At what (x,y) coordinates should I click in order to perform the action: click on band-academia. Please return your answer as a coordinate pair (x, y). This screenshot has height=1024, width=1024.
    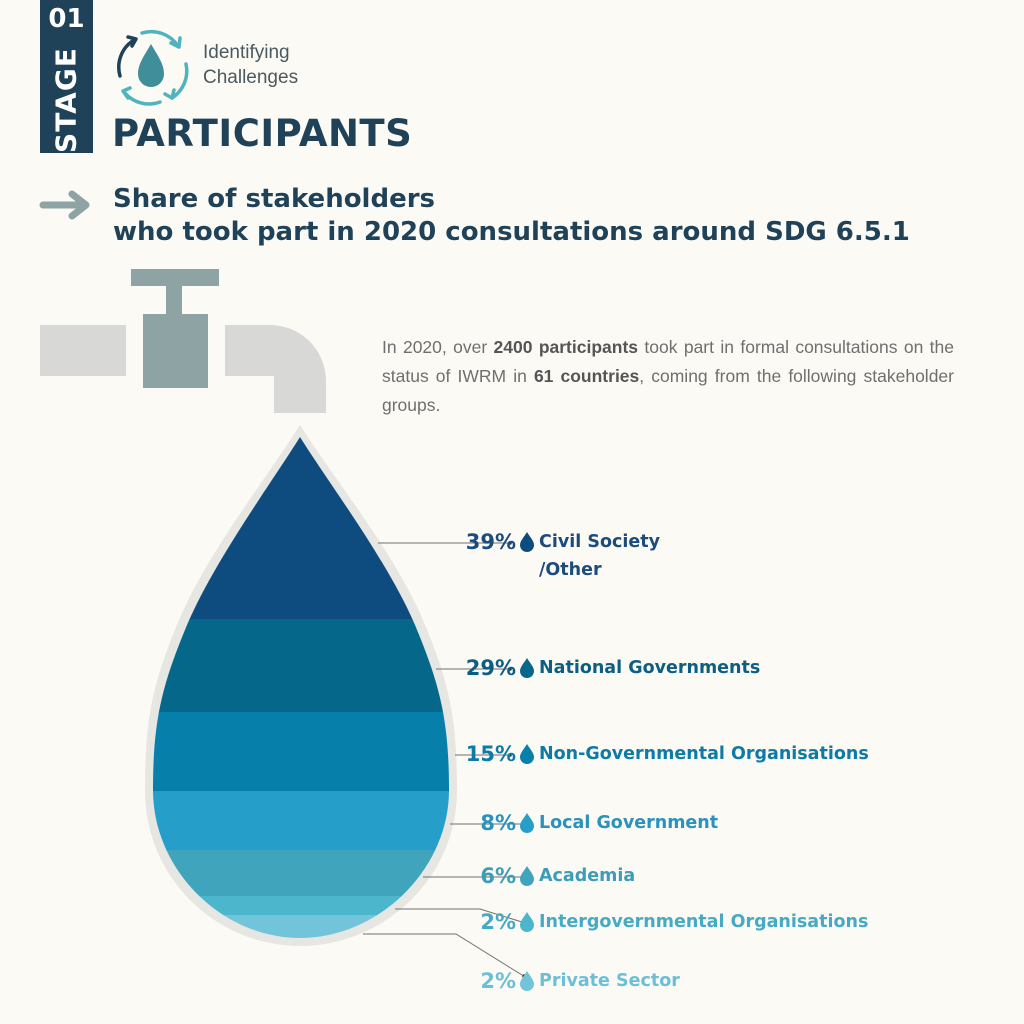
    Looking at the image, I should click on (301, 873).